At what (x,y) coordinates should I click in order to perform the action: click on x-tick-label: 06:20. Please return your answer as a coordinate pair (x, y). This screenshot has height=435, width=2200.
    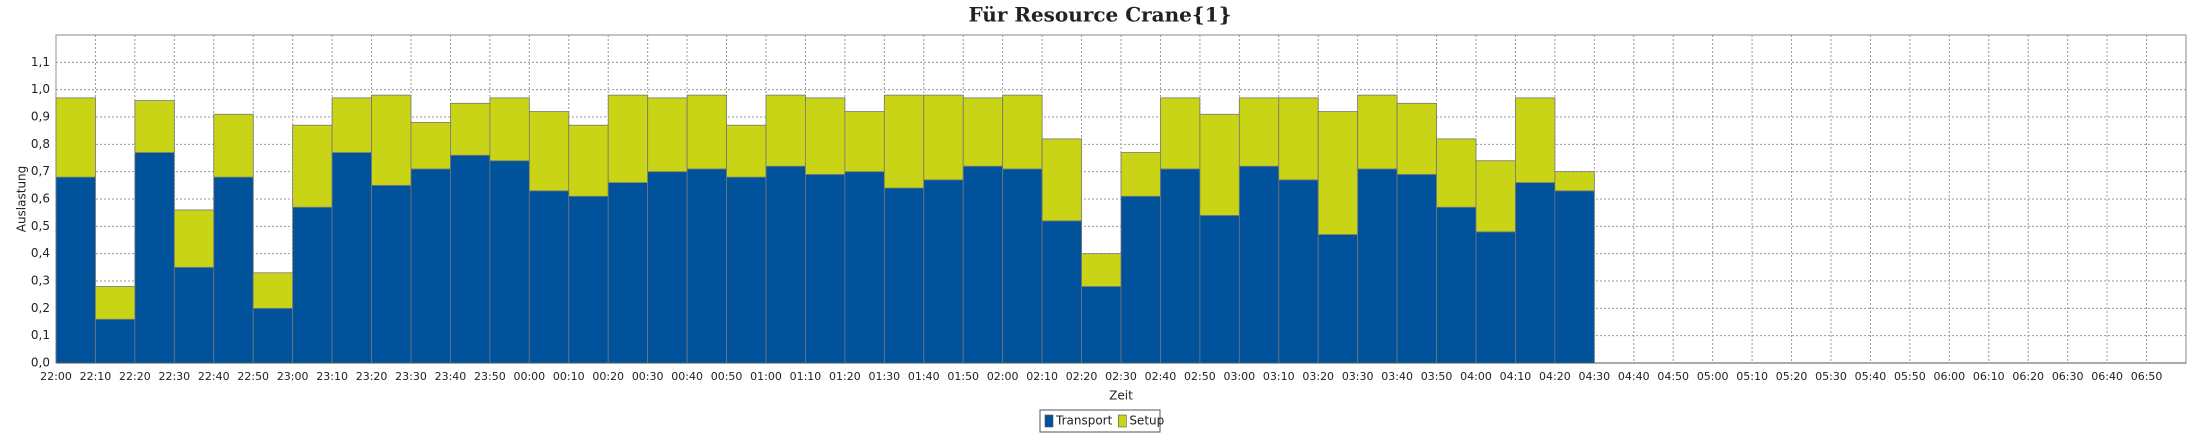
    Looking at the image, I should click on (2028, 376).